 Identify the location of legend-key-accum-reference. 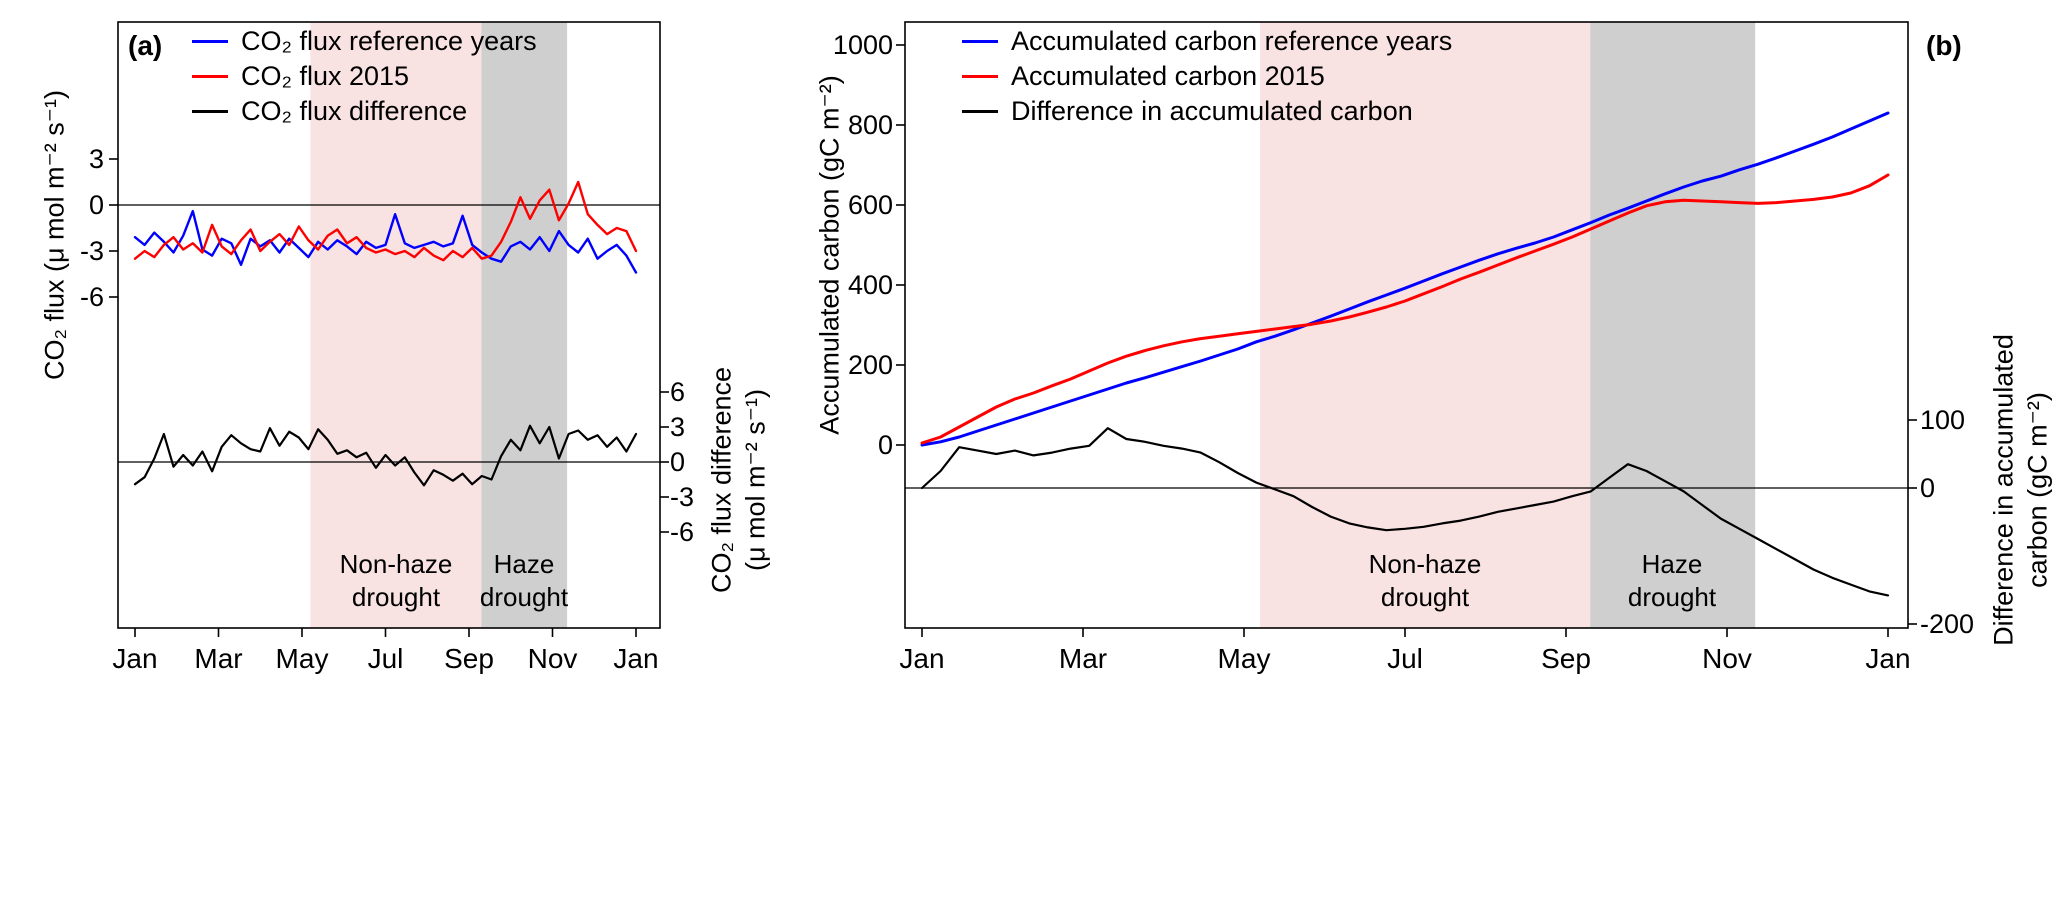
(980, 41).